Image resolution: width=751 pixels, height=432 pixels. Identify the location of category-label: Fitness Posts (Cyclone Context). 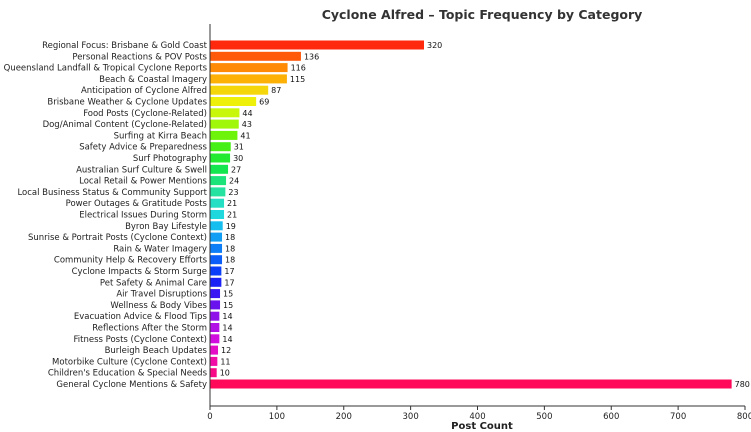
(140, 340).